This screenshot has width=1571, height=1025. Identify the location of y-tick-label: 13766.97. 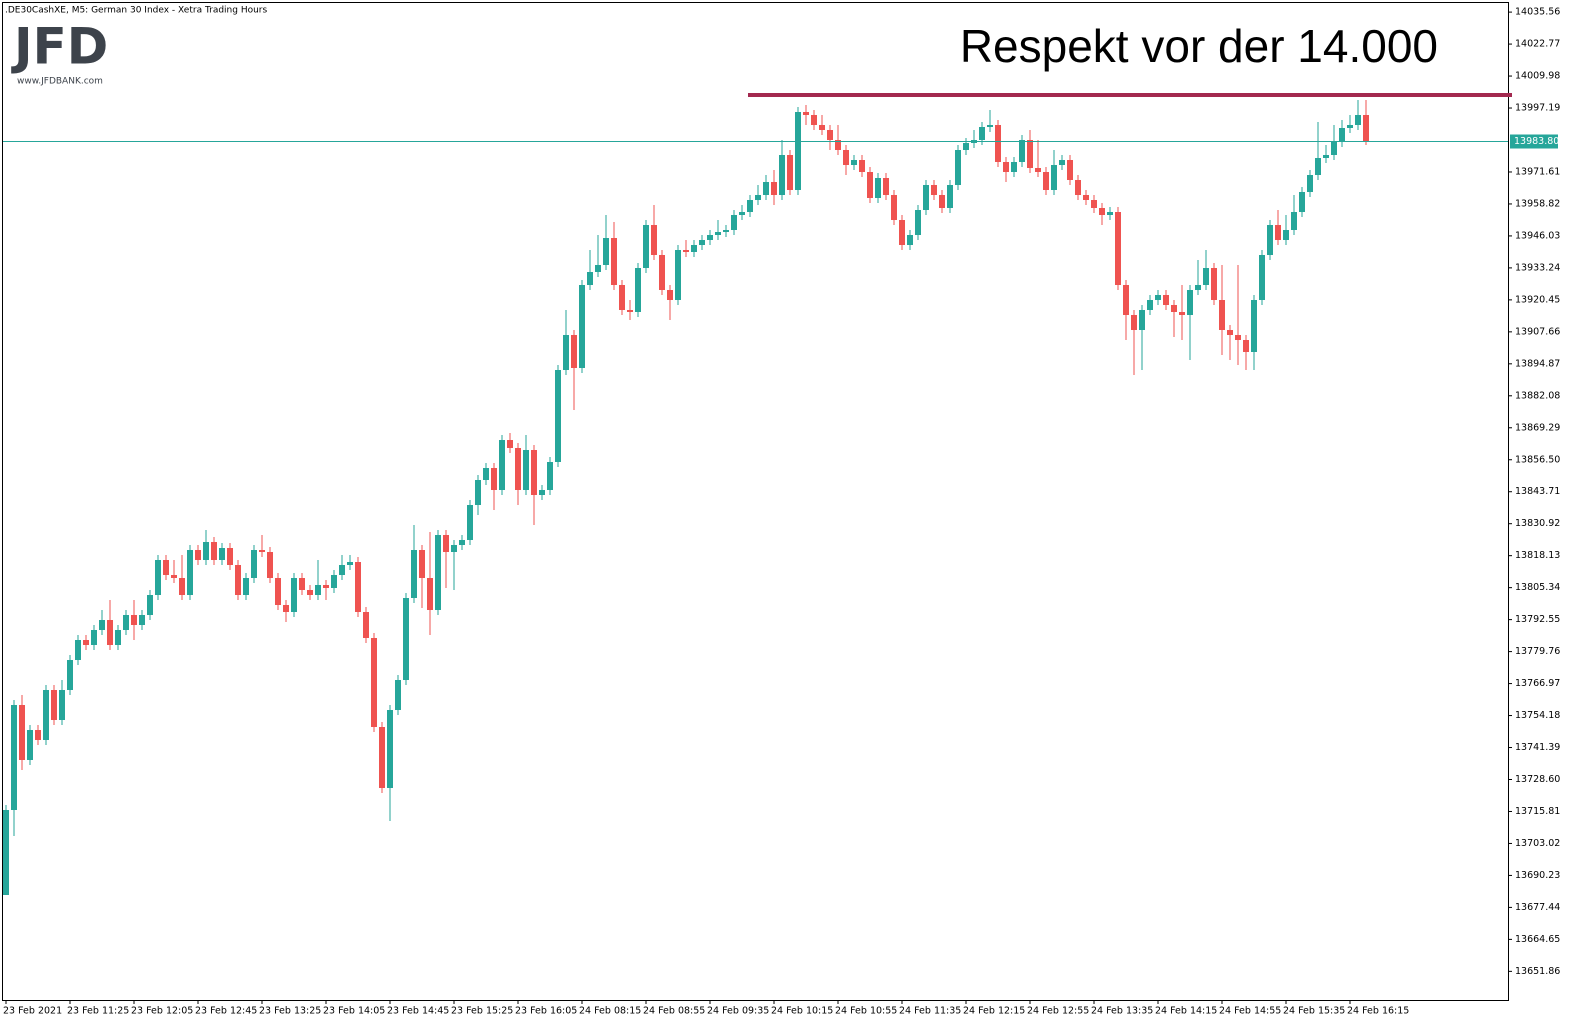
(1537, 683).